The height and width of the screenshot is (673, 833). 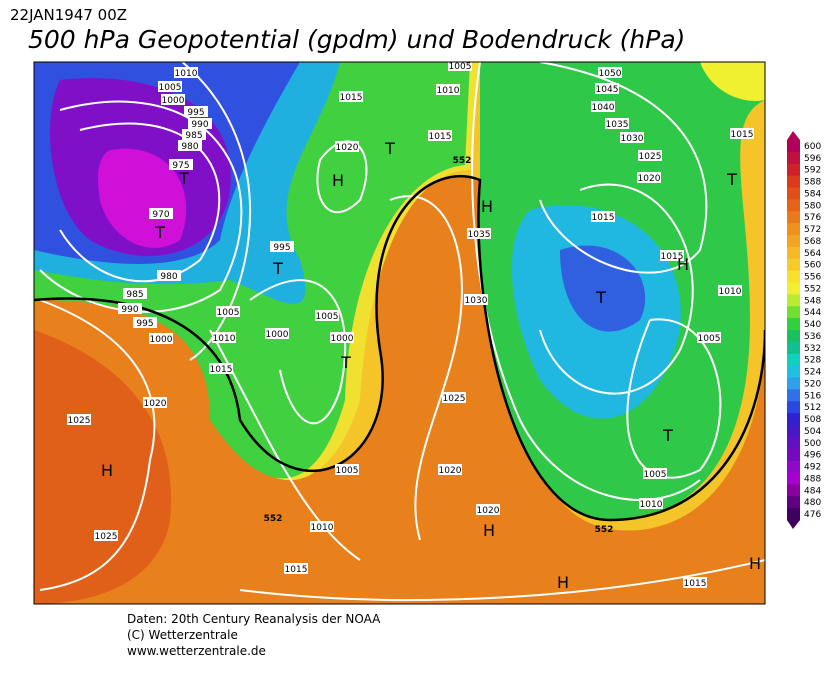 I want to click on colorbar-label: 600, so click(x=812, y=147).